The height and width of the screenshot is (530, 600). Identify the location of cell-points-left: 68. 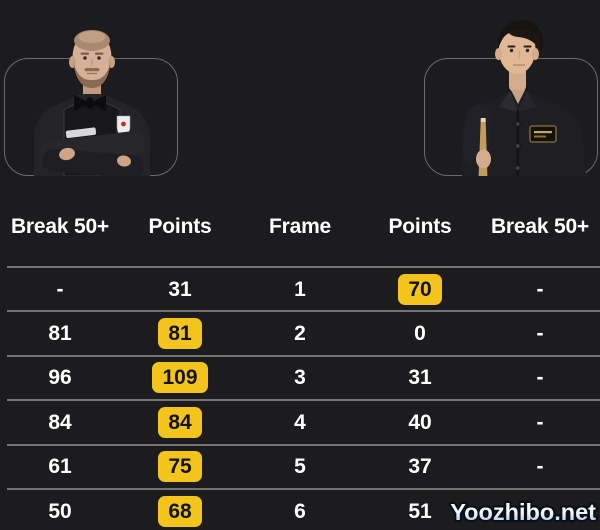
(180, 511).